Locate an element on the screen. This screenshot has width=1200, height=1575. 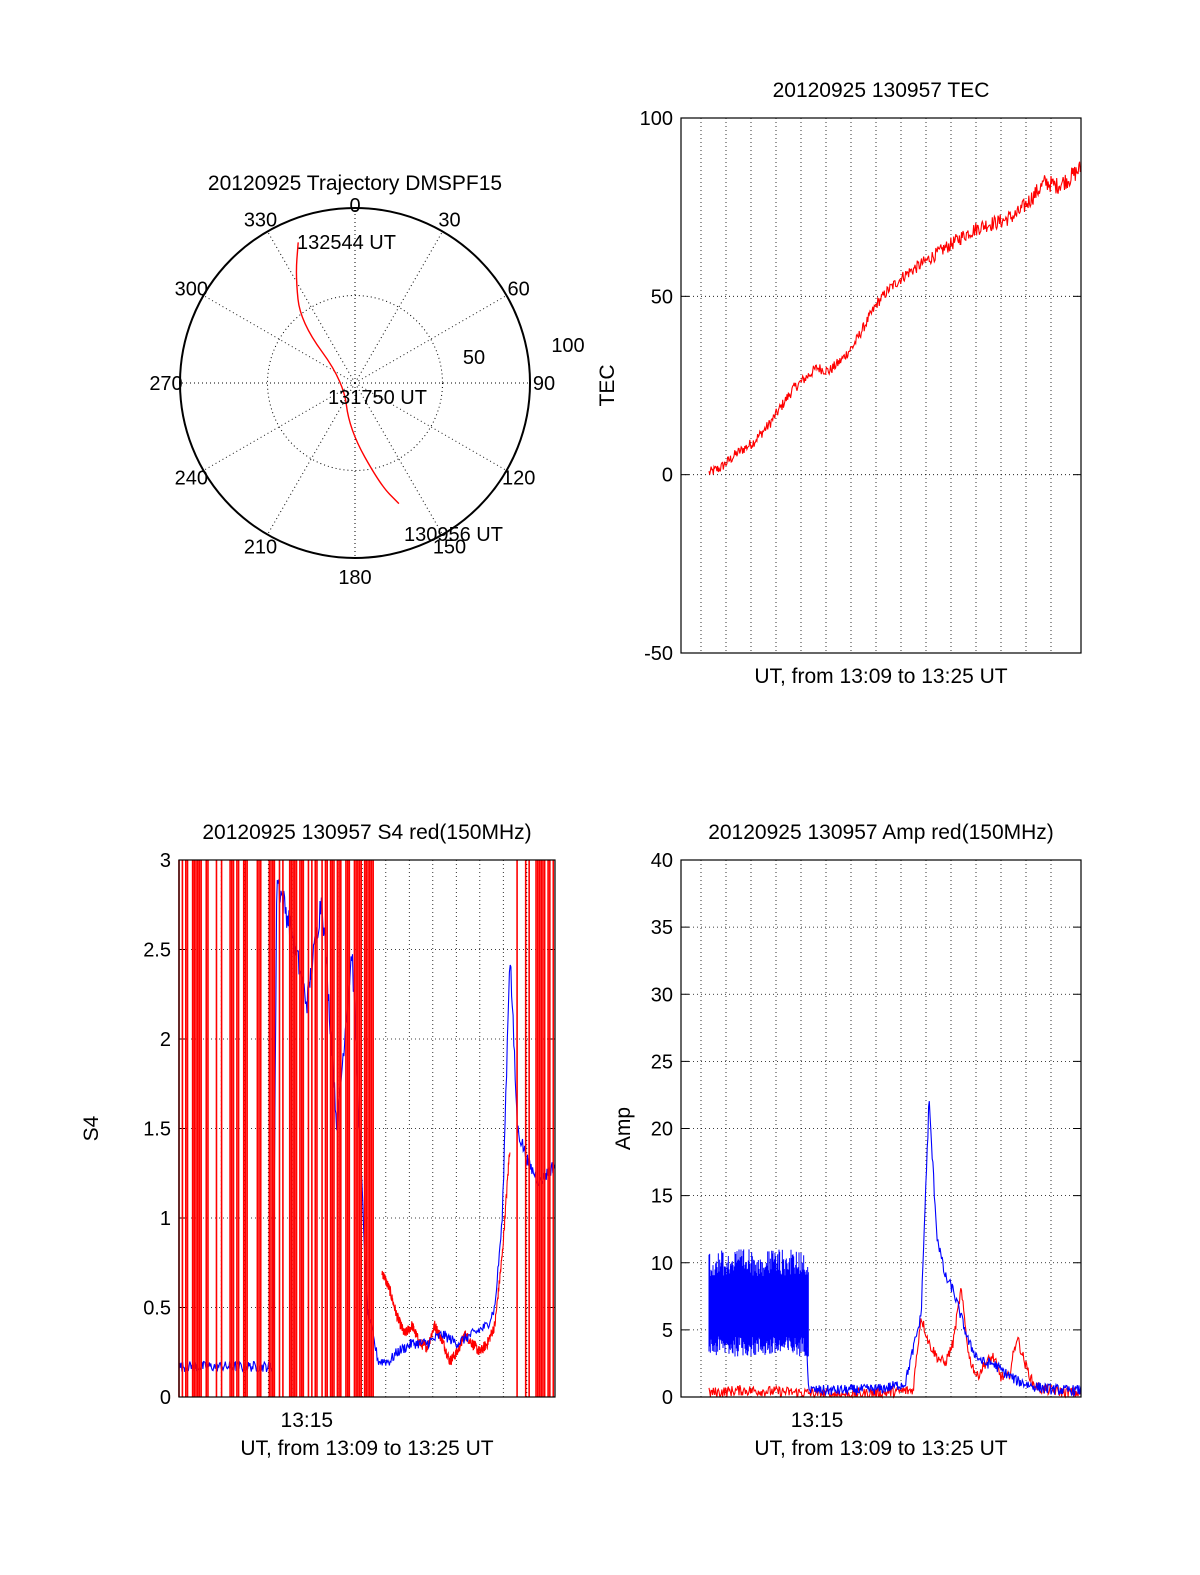
y-tick-label: 0.5 is located at coordinates (157, 1309).